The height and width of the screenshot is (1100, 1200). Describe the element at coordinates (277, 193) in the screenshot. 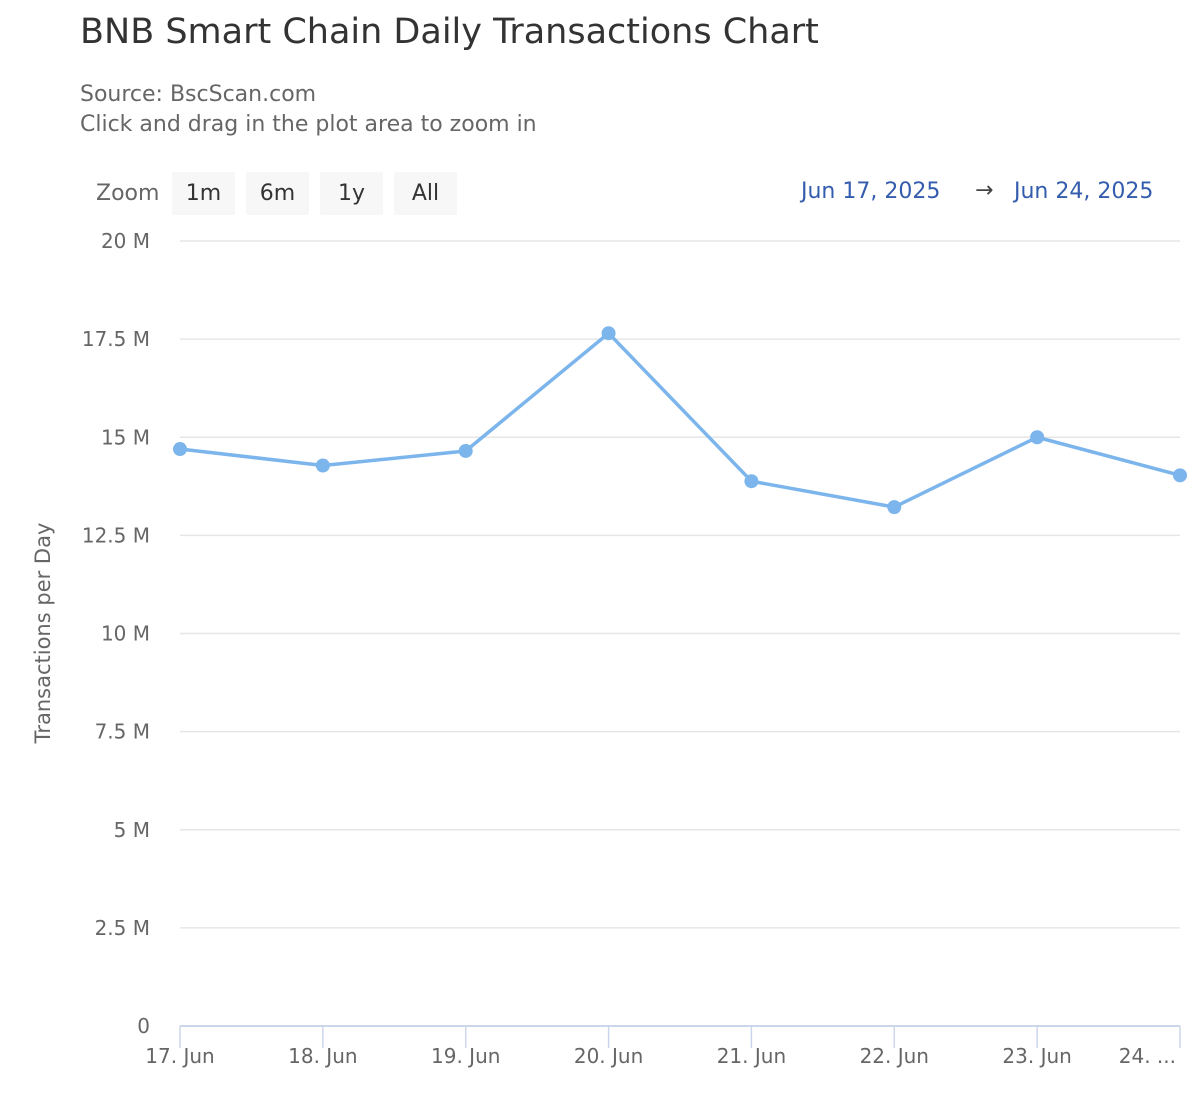

I see `zoom-6m-button: 6m` at that location.